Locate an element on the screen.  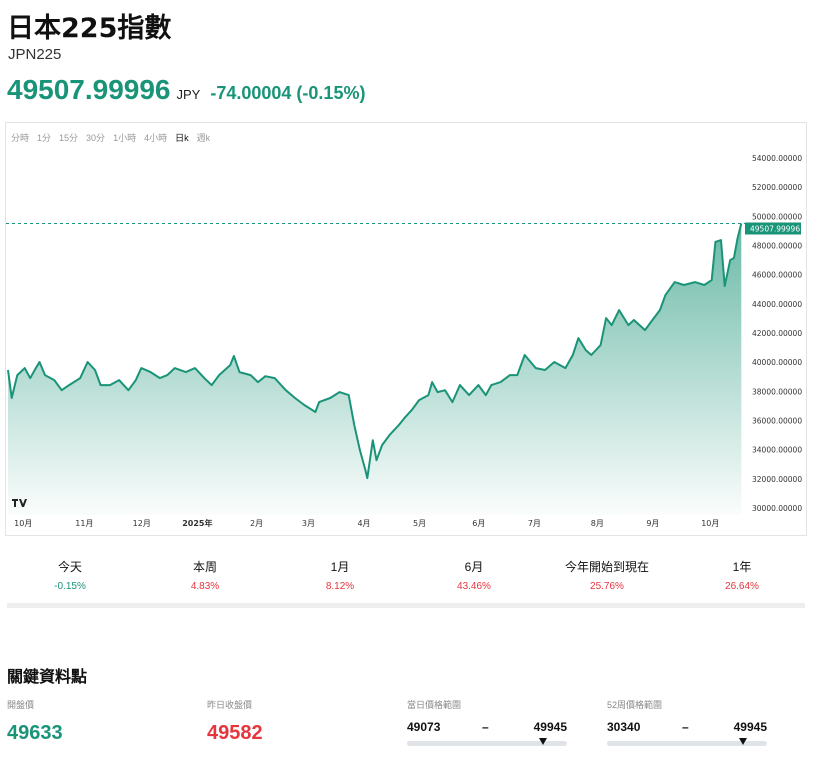
tab-timeframe: 1分 is located at coordinates (44, 138).